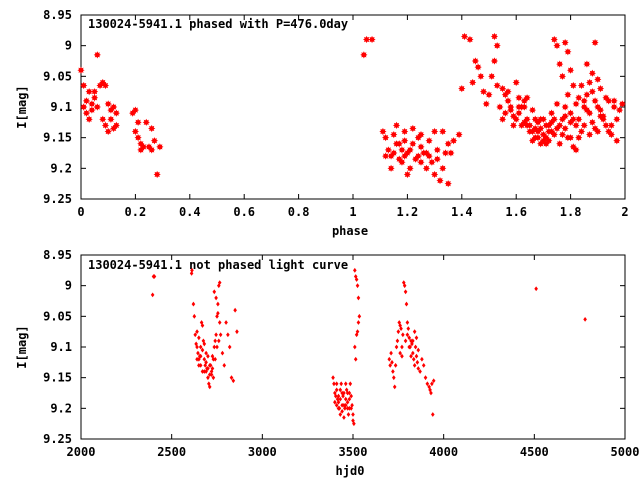 The width and height of the screenshot is (640, 480). I want to click on unphased-y-tick-label: 9.05, so click(57, 316).